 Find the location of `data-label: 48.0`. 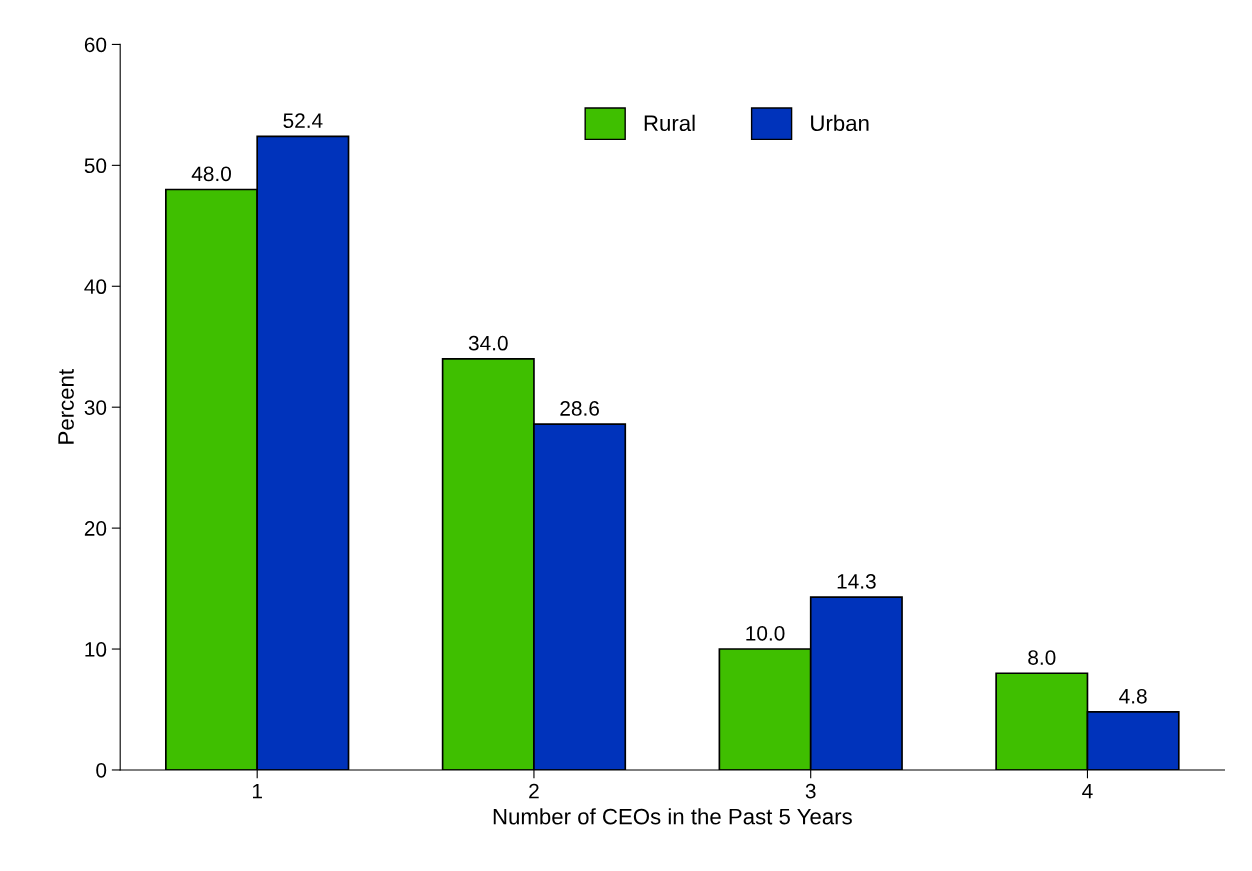

data-label: 48.0 is located at coordinates (211, 174).